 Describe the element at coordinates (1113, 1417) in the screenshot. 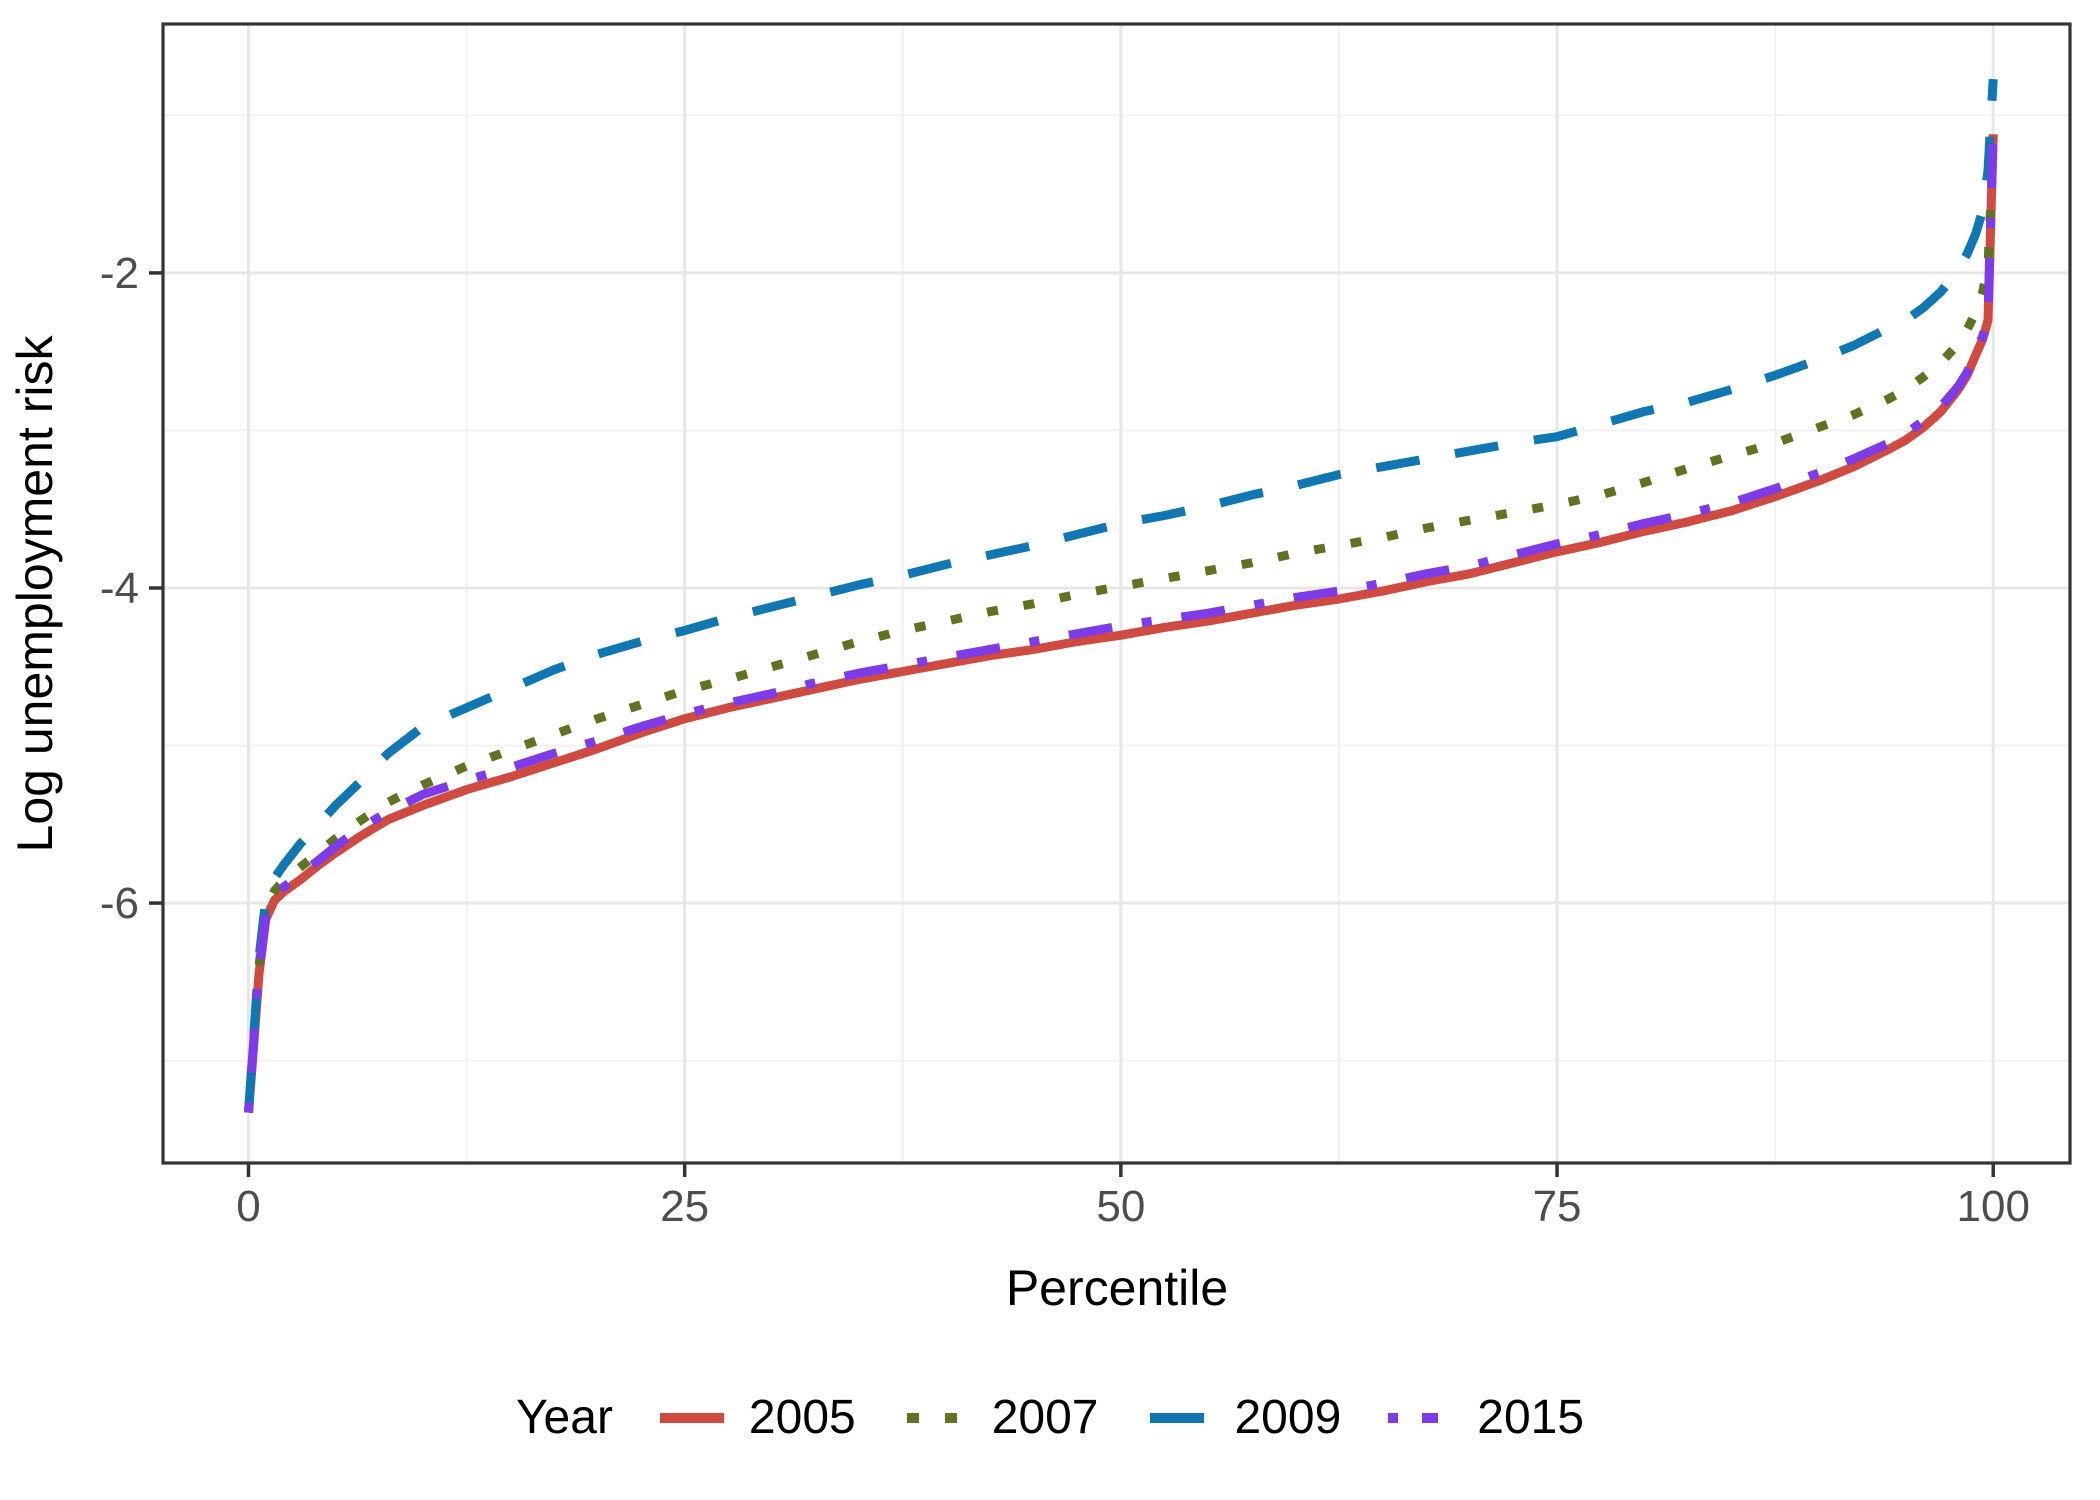

I see `legend-items: 2005 2007 2009 2015` at that location.